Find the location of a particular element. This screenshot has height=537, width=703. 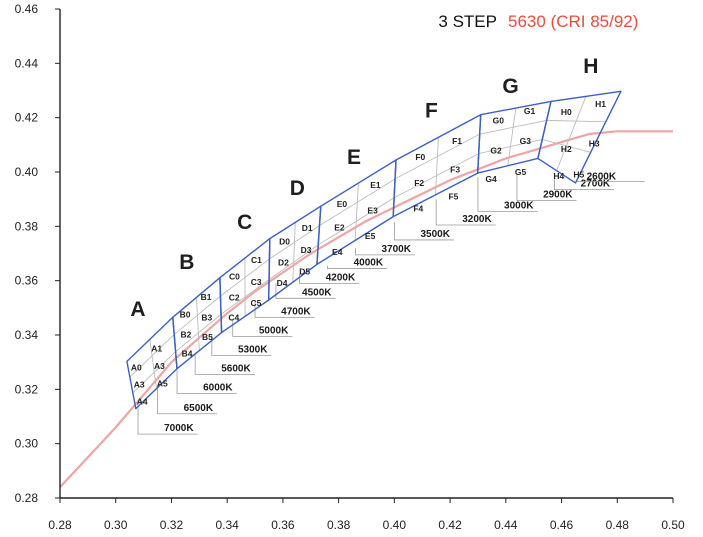

cct-callout-7000k-label: 7000K is located at coordinates (179, 428).